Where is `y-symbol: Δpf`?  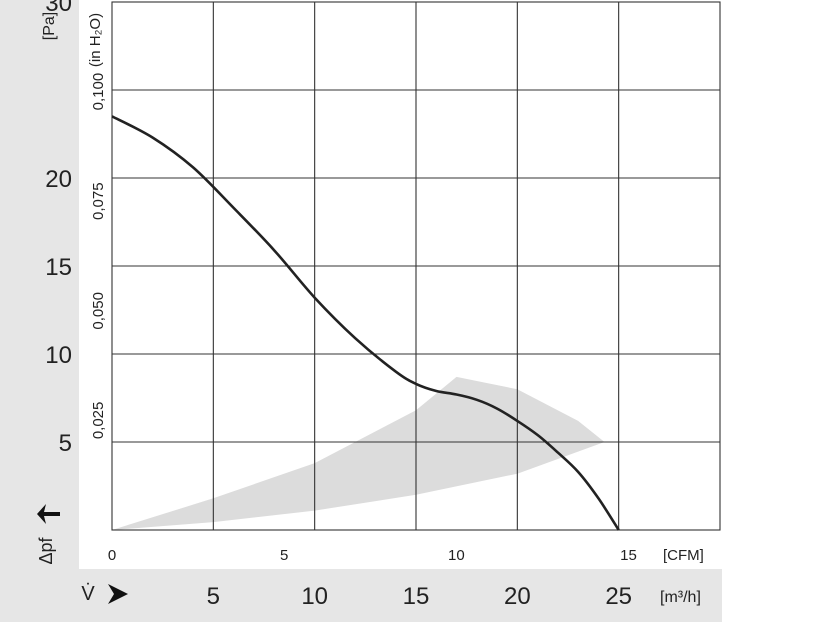 y-symbol: Δpf is located at coordinates (46, 550).